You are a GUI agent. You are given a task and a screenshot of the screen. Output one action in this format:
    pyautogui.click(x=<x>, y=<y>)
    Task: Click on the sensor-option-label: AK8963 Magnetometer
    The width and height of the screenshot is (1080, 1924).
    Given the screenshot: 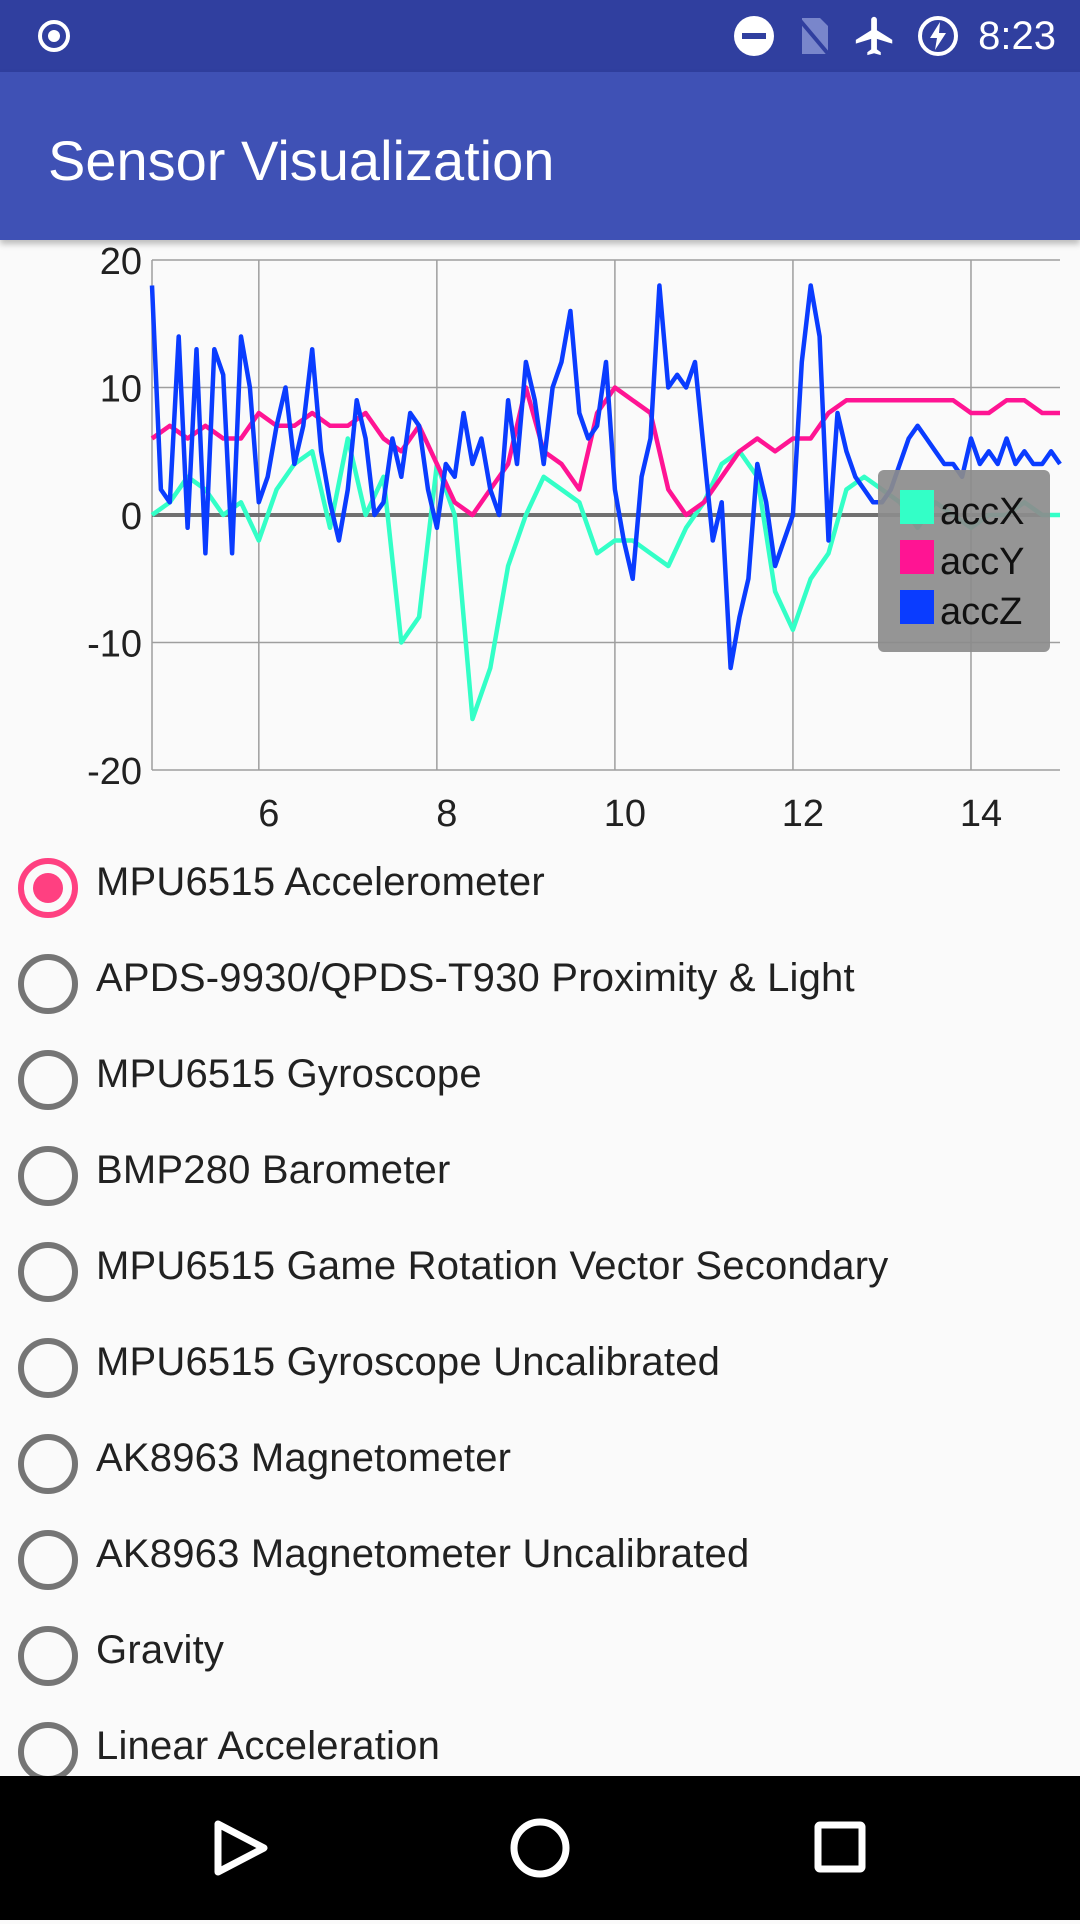 What is the action you would take?
    pyautogui.click(x=304, y=1458)
    